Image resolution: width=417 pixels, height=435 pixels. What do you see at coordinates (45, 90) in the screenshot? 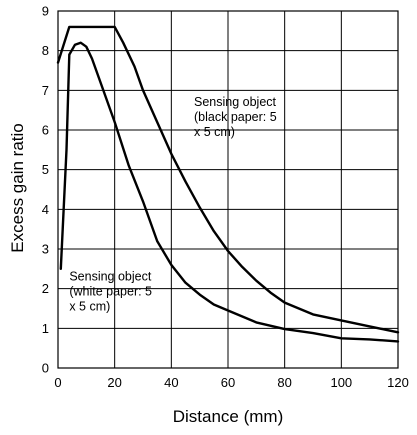
I see `y-tick-label: 7` at bounding box center [45, 90].